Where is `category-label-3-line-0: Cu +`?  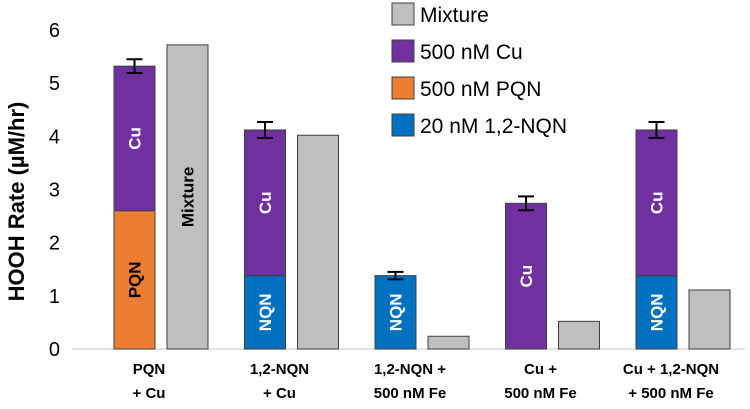 category-label-3-line-0: Cu + is located at coordinates (540, 369).